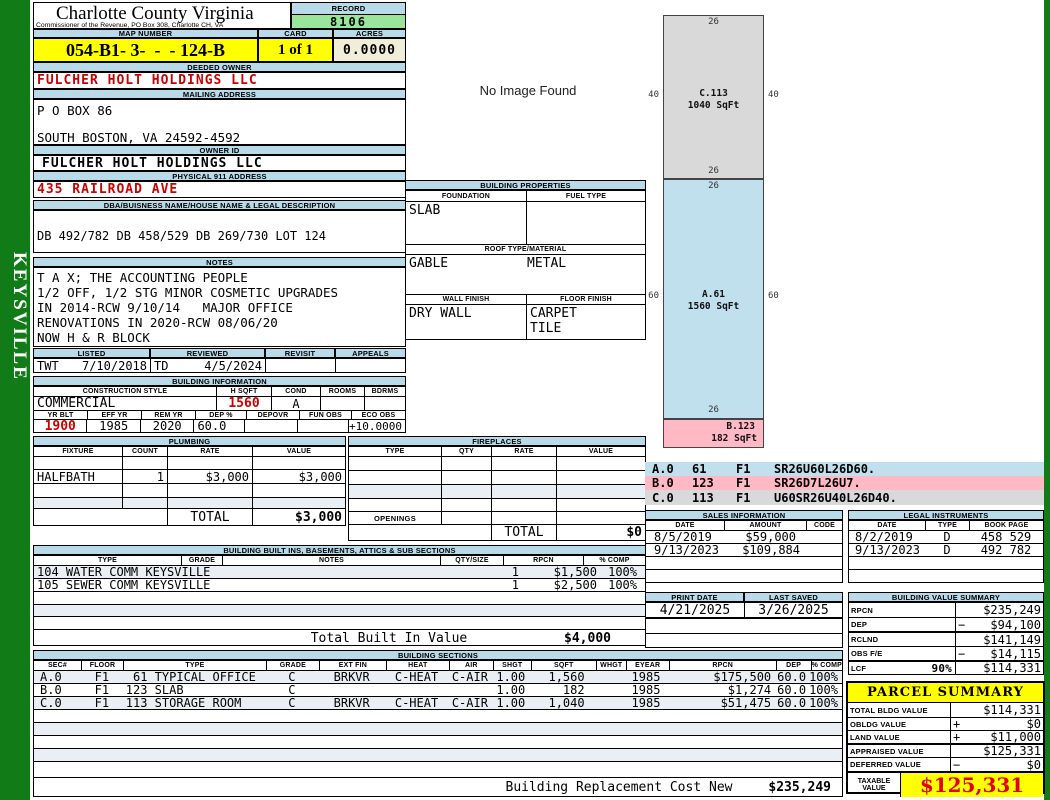  Describe the element at coordinates (144, 477) in the screenshot. I see `plumbing-count: 1` at that location.